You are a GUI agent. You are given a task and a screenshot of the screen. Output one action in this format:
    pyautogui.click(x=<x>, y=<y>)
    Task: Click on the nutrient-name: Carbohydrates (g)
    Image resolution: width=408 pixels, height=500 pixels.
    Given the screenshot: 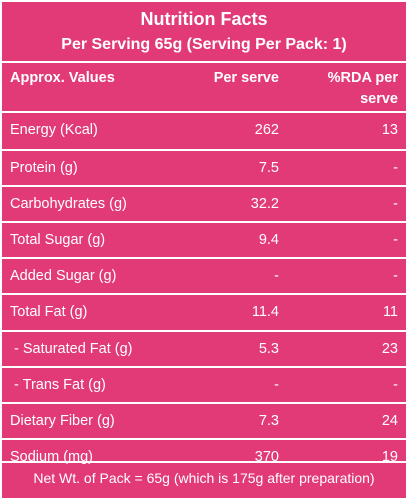 What is the action you would take?
    pyautogui.click(x=68, y=204)
    